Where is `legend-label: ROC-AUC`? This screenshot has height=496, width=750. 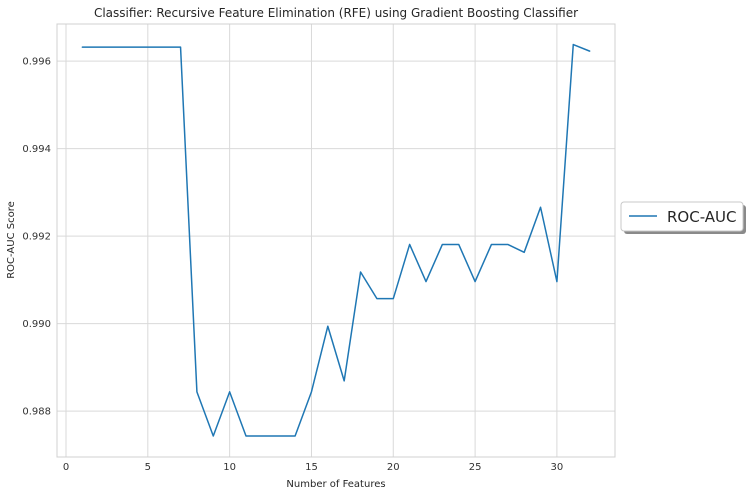 legend-label: ROC-AUC is located at coordinates (702, 217).